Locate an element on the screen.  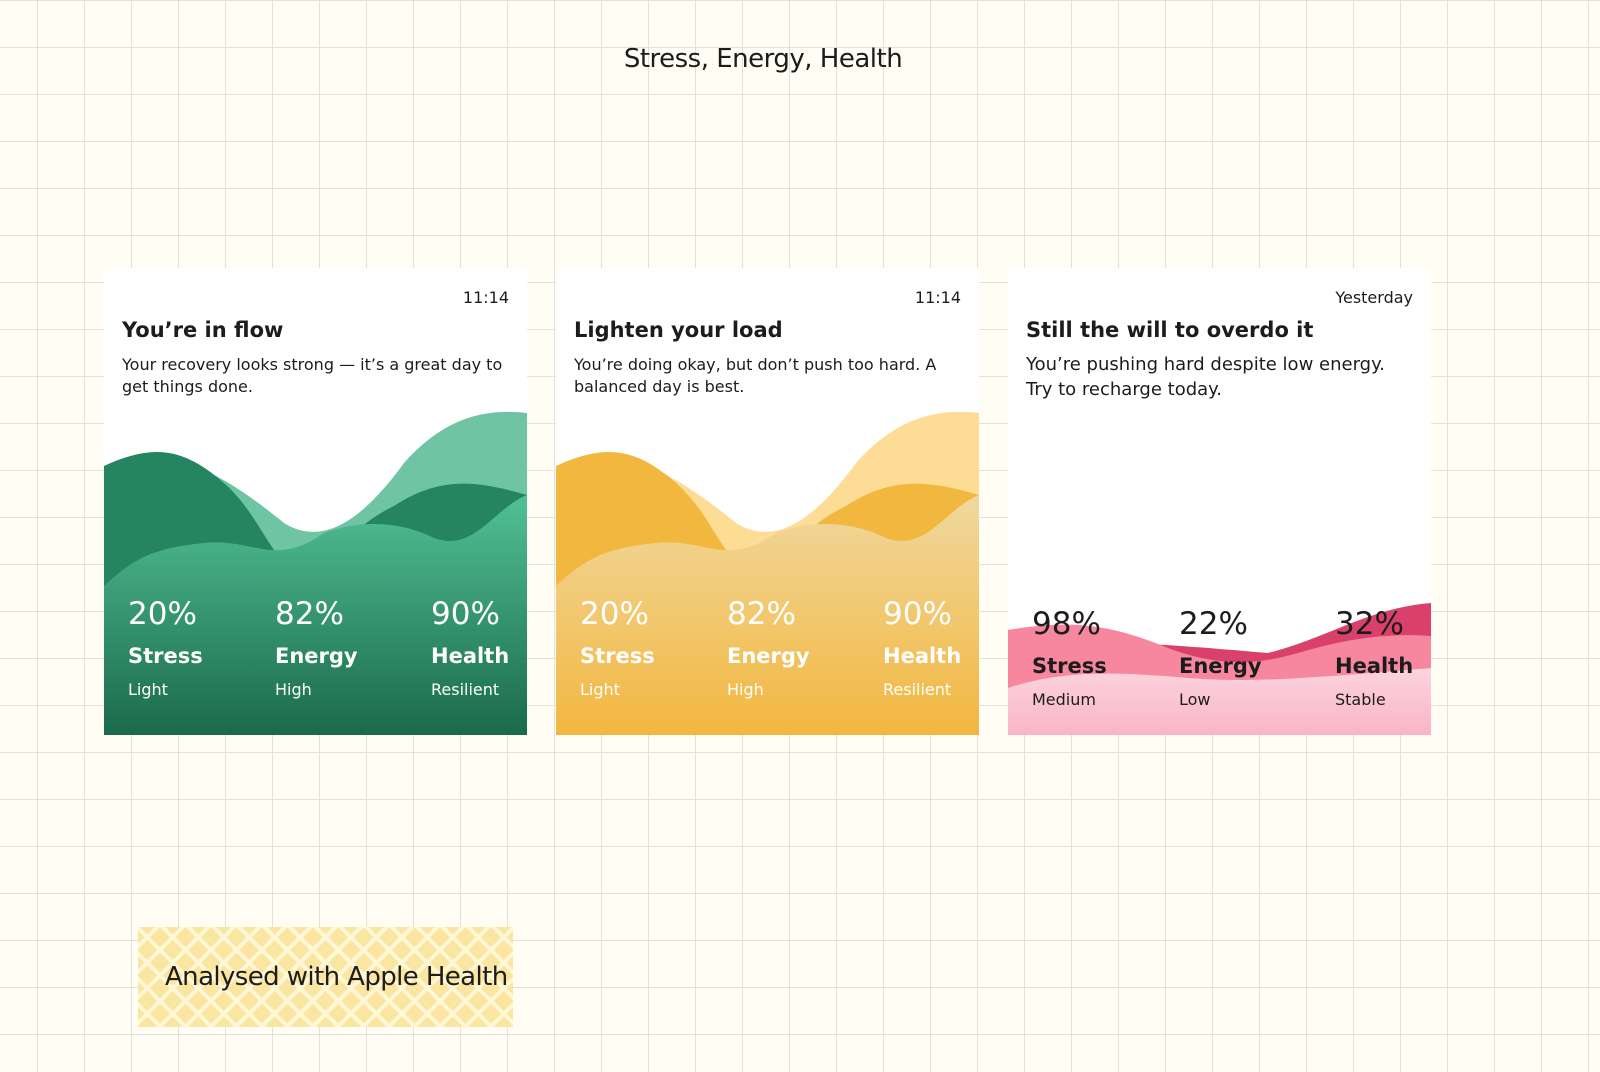
metric-level: Low is located at coordinates (1195, 699).